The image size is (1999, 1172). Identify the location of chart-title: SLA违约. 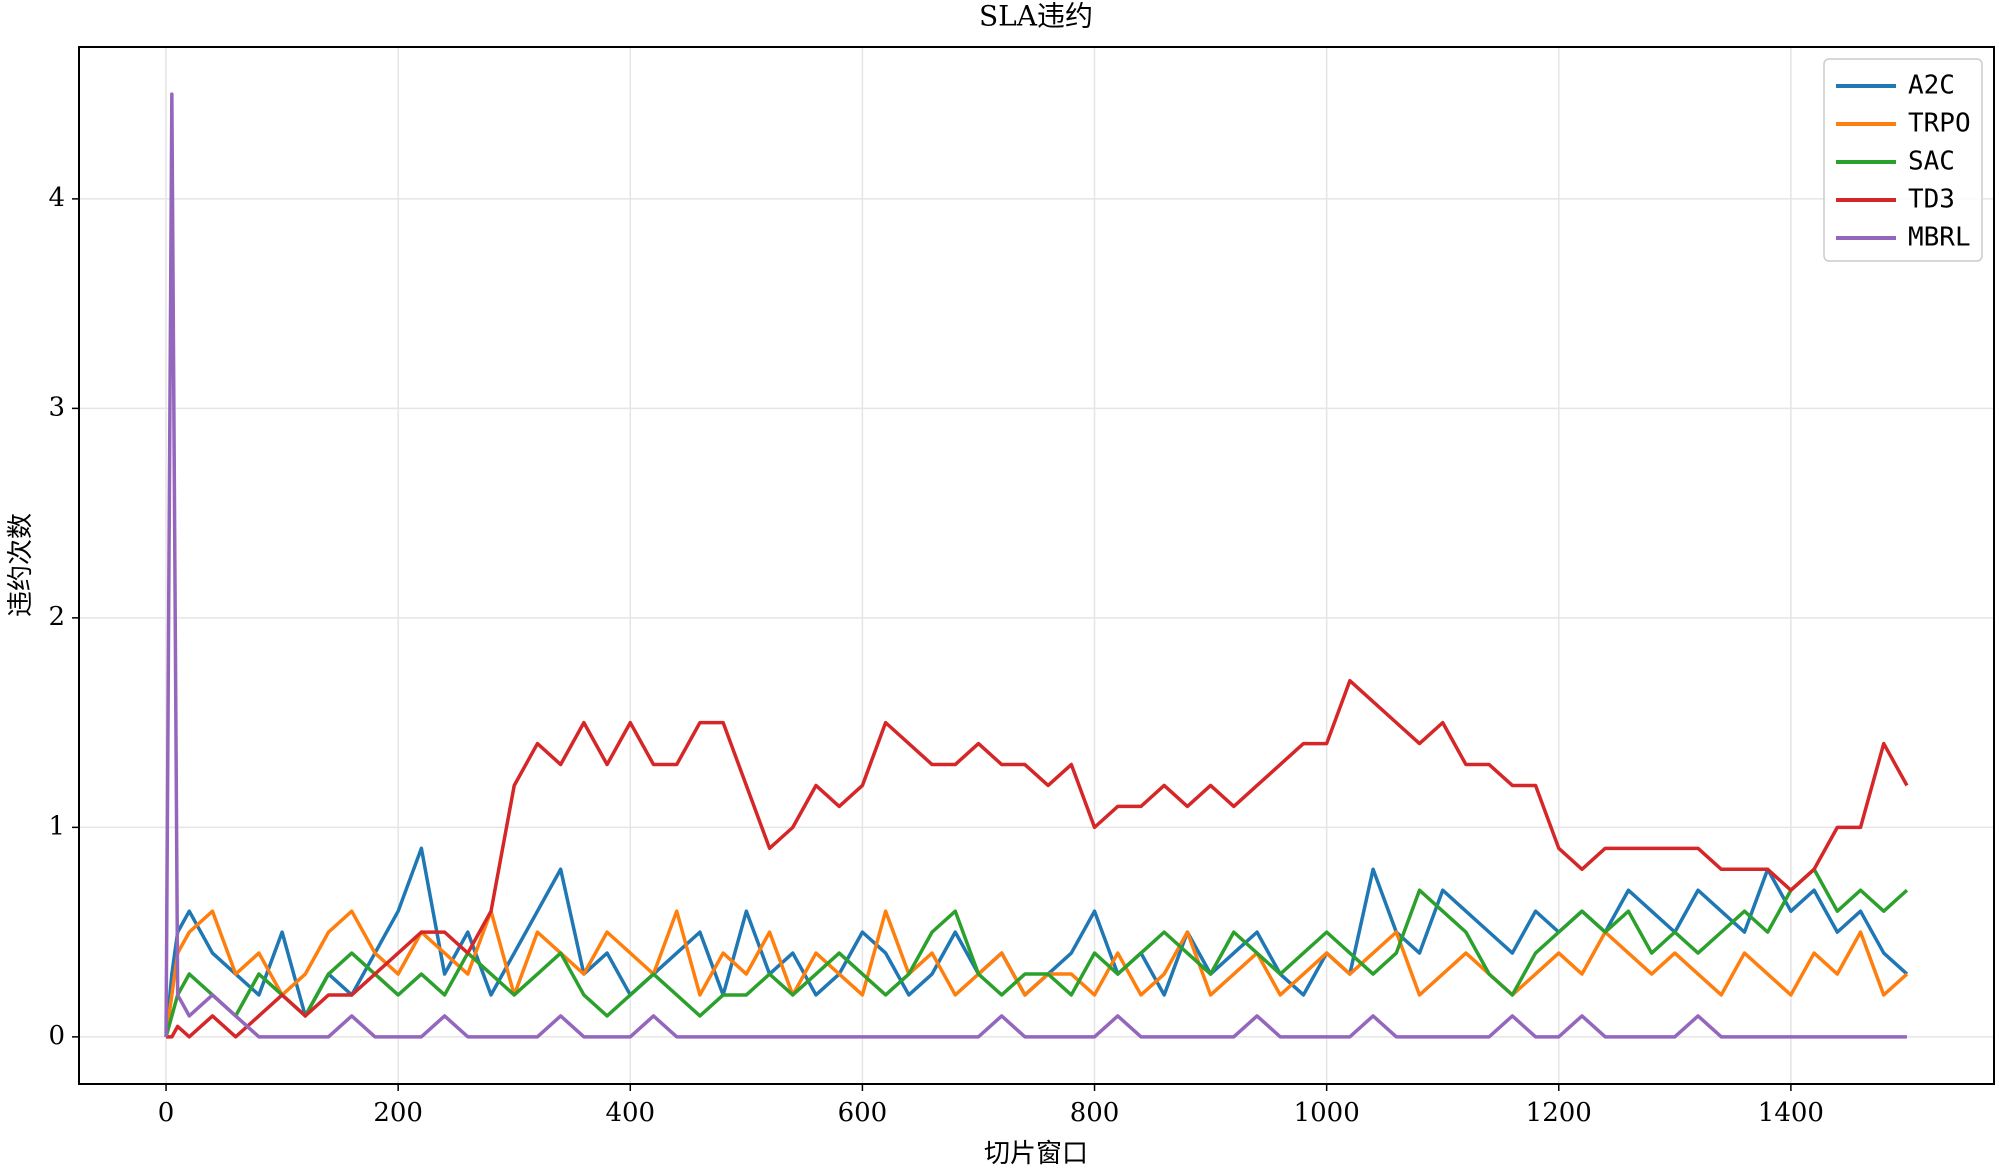
(1036, 16).